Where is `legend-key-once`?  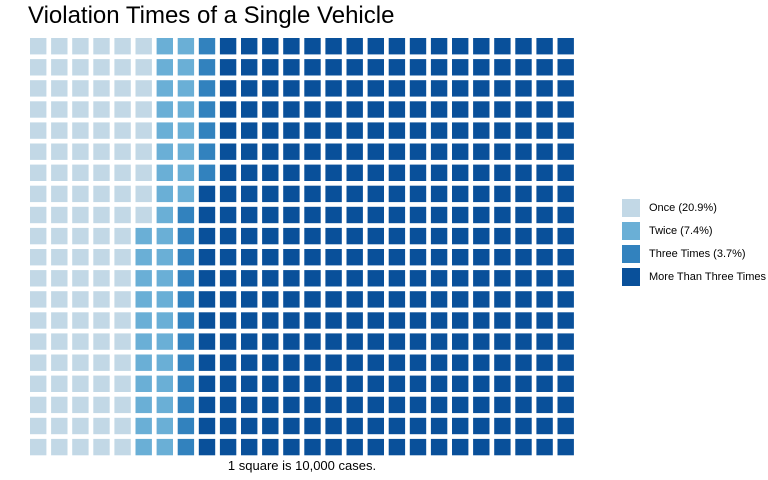
legend-key-once is located at coordinates (631, 207).